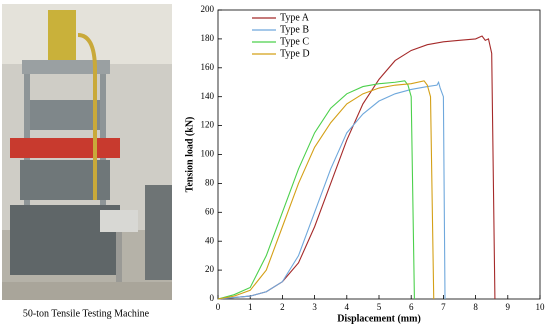 The height and width of the screenshot is (329, 550). Describe the element at coordinates (250, 307) in the screenshot. I see `x-tick-label: 1` at that location.